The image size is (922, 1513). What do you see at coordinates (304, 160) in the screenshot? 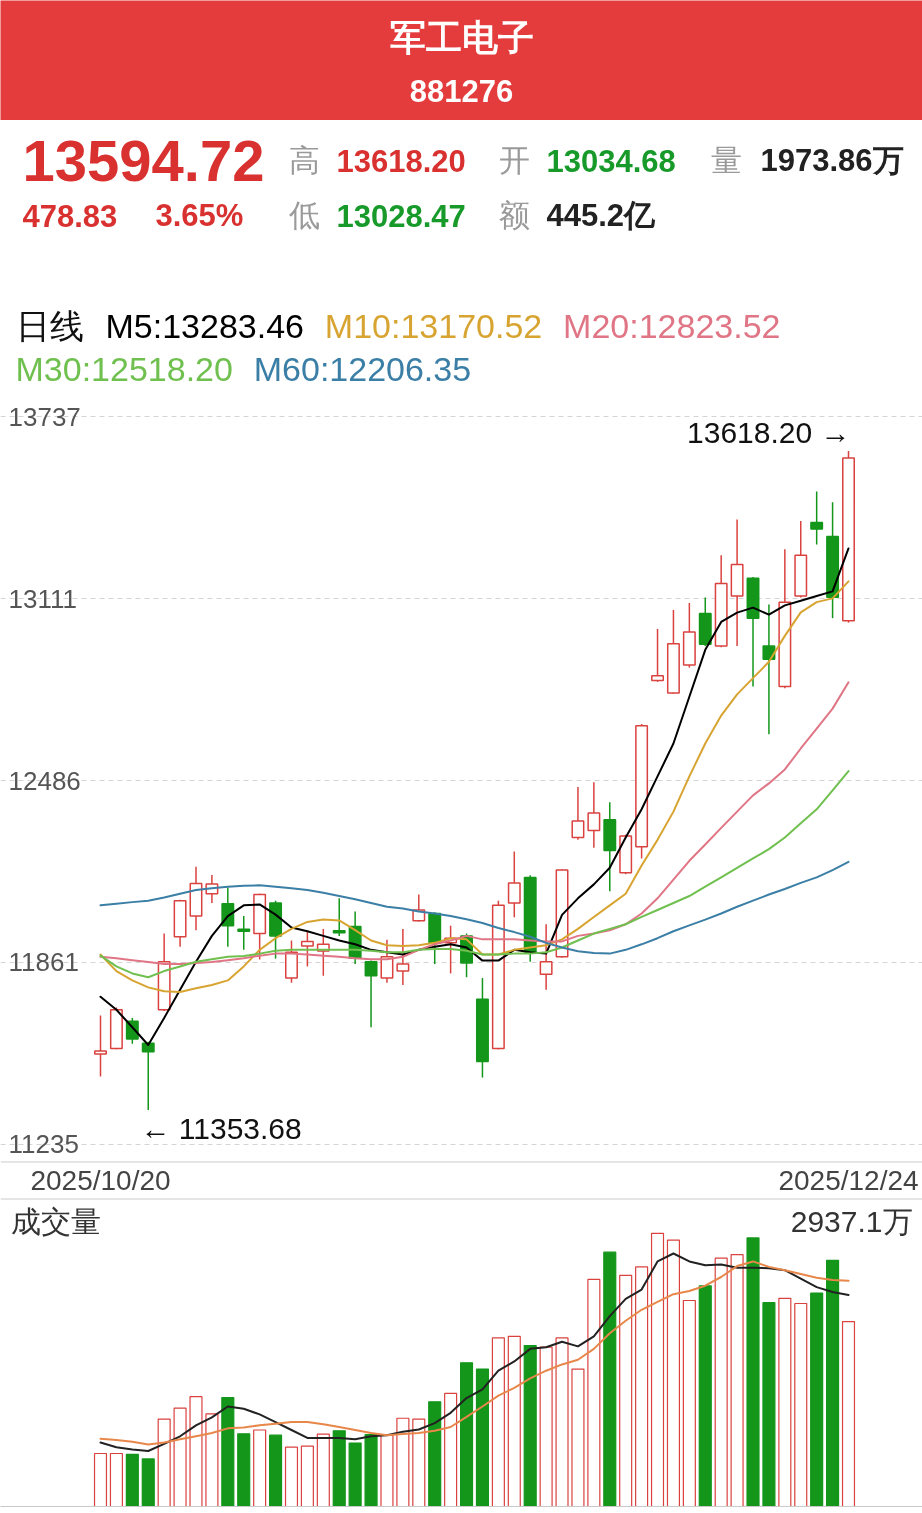
I see `text: 高` at bounding box center [304, 160].